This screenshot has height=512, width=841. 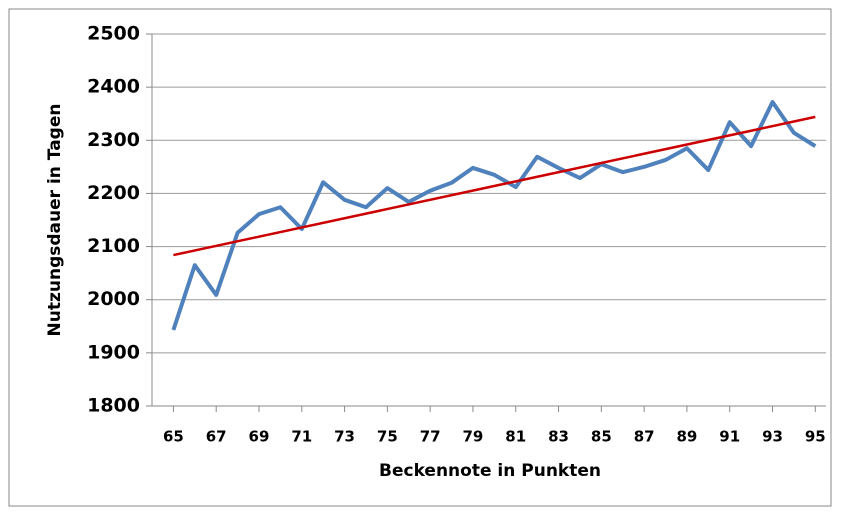 I want to click on x-tick-label: 91, so click(x=729, y=437).